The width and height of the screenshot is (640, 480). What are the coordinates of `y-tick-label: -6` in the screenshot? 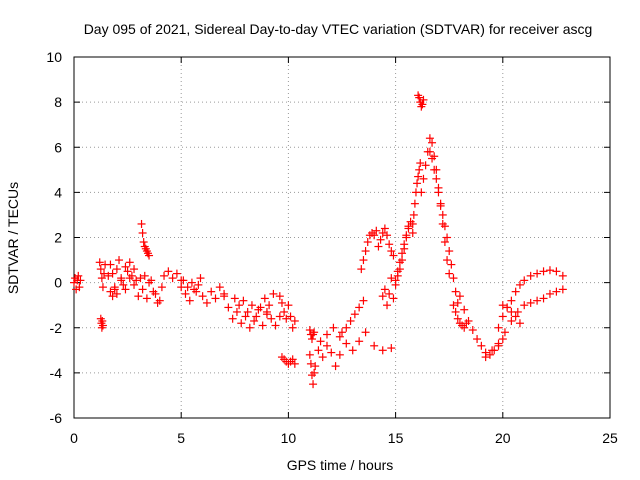 It's located at (56, 418).